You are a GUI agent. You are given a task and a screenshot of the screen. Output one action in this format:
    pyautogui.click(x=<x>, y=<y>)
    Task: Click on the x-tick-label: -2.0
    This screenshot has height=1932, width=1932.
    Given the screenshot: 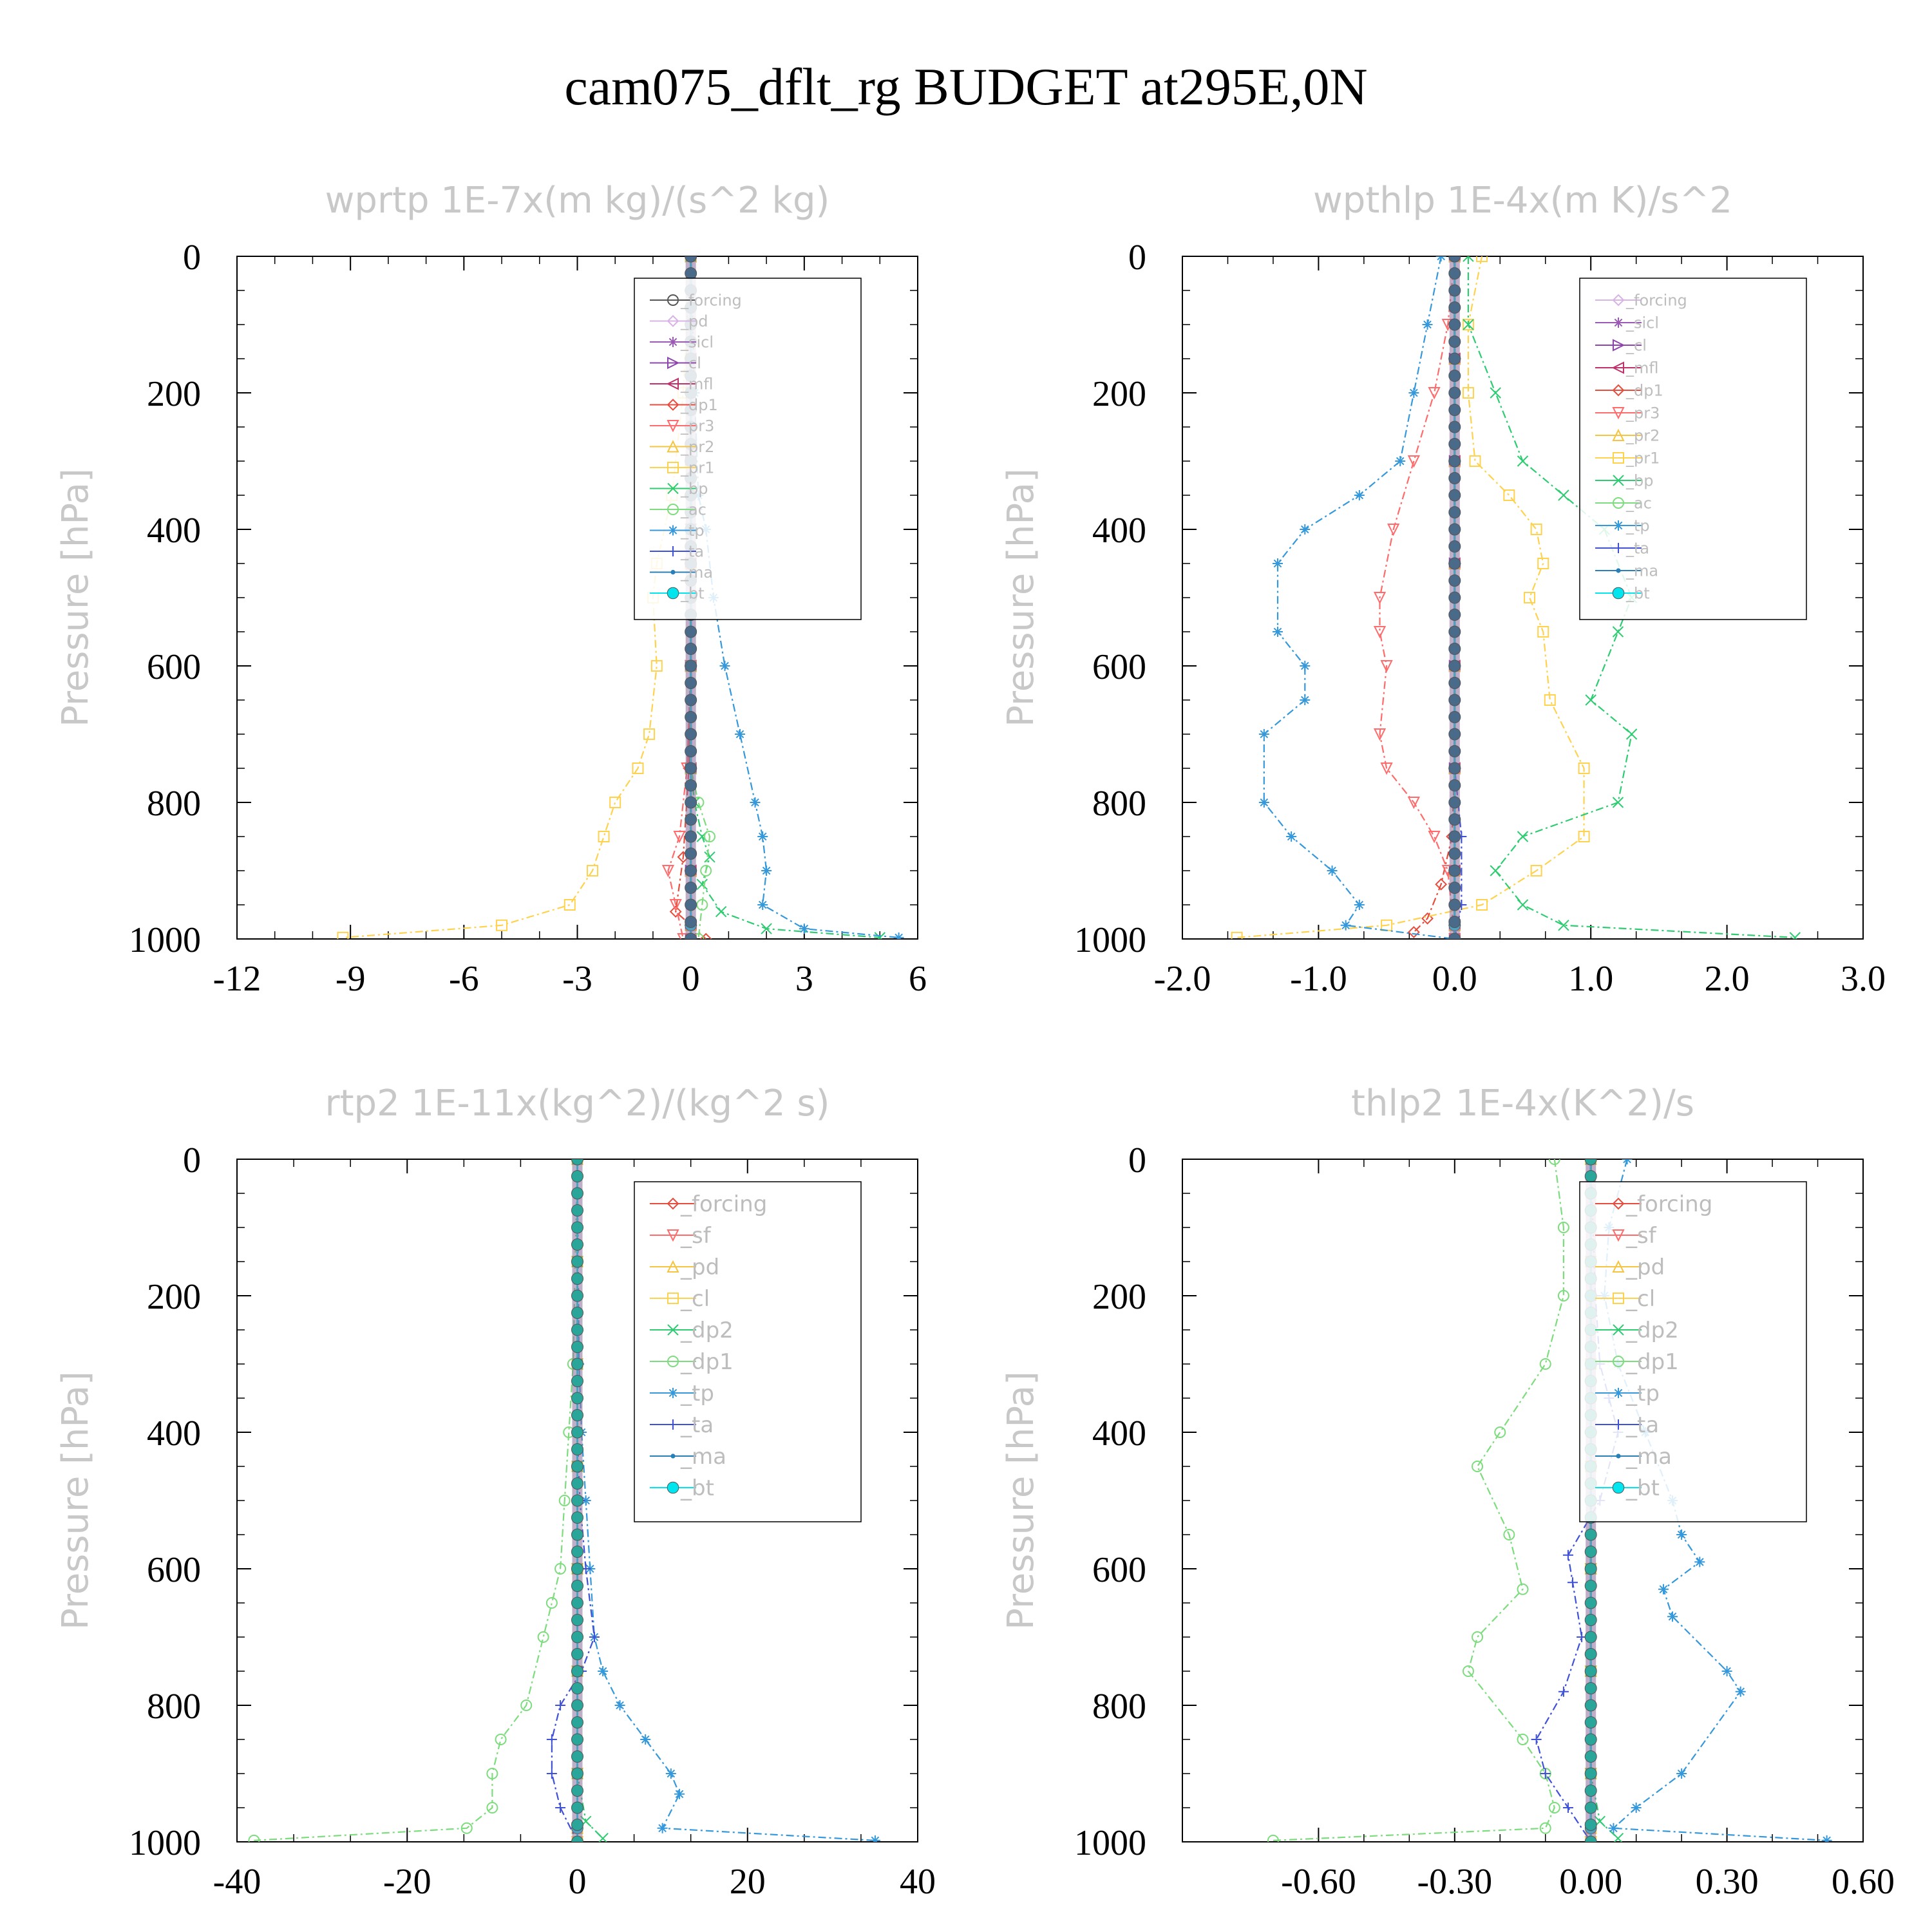 What is the action you would take?
    pyautogui.click(x=1182, y=979)
    